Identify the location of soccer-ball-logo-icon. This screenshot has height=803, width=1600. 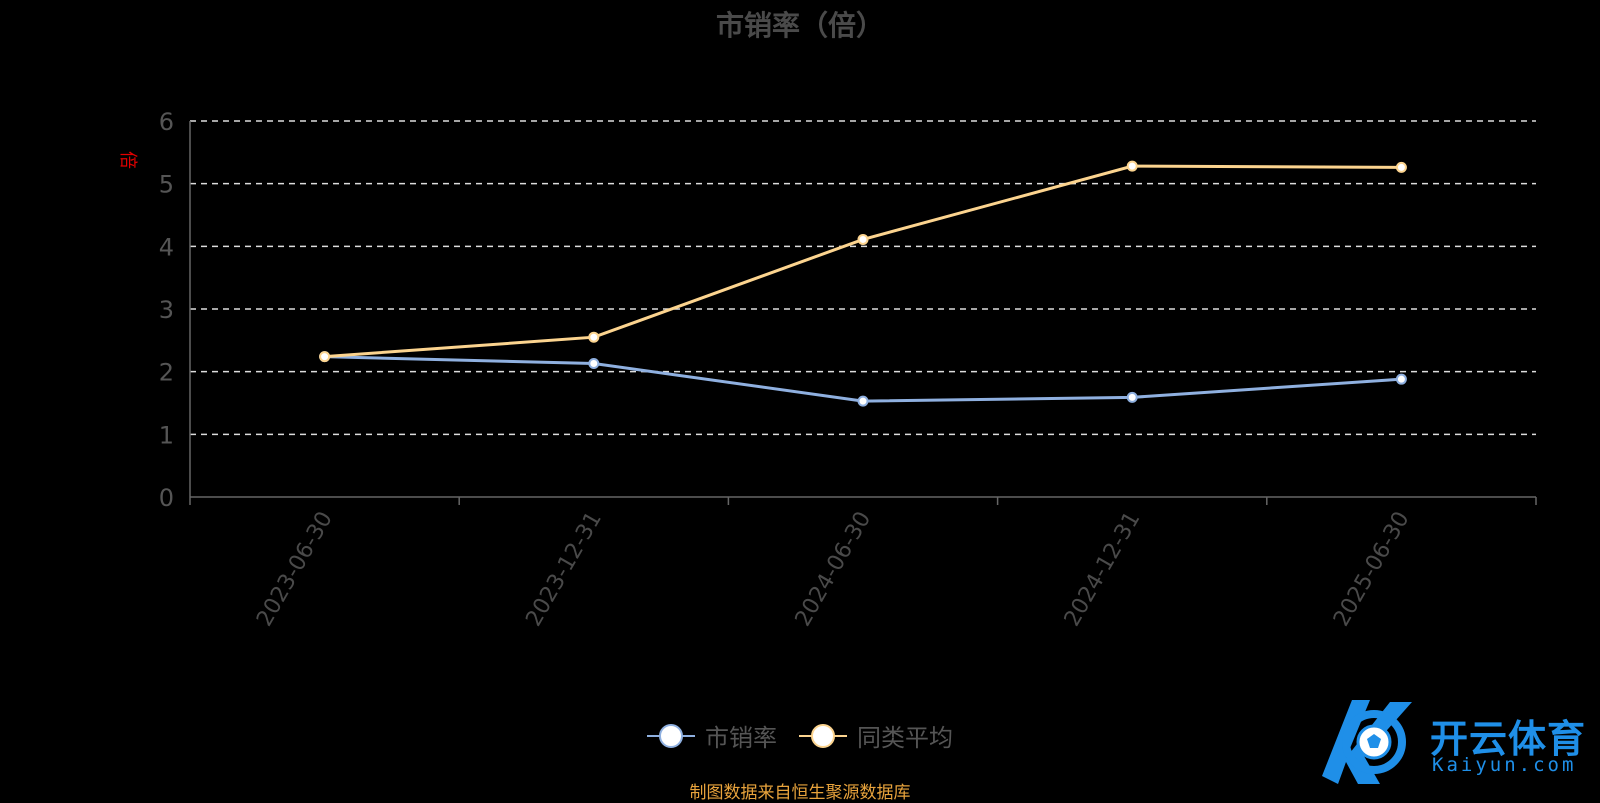
(1367, 742).